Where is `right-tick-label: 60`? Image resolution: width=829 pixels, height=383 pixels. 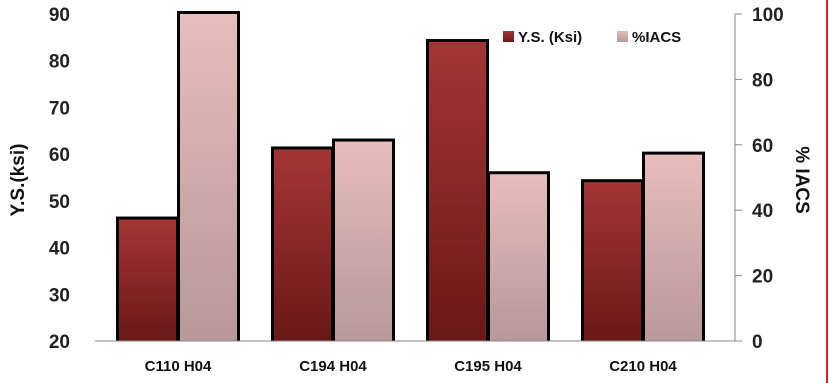 right-tick-label: 60 is located at coordinates (762, 146).